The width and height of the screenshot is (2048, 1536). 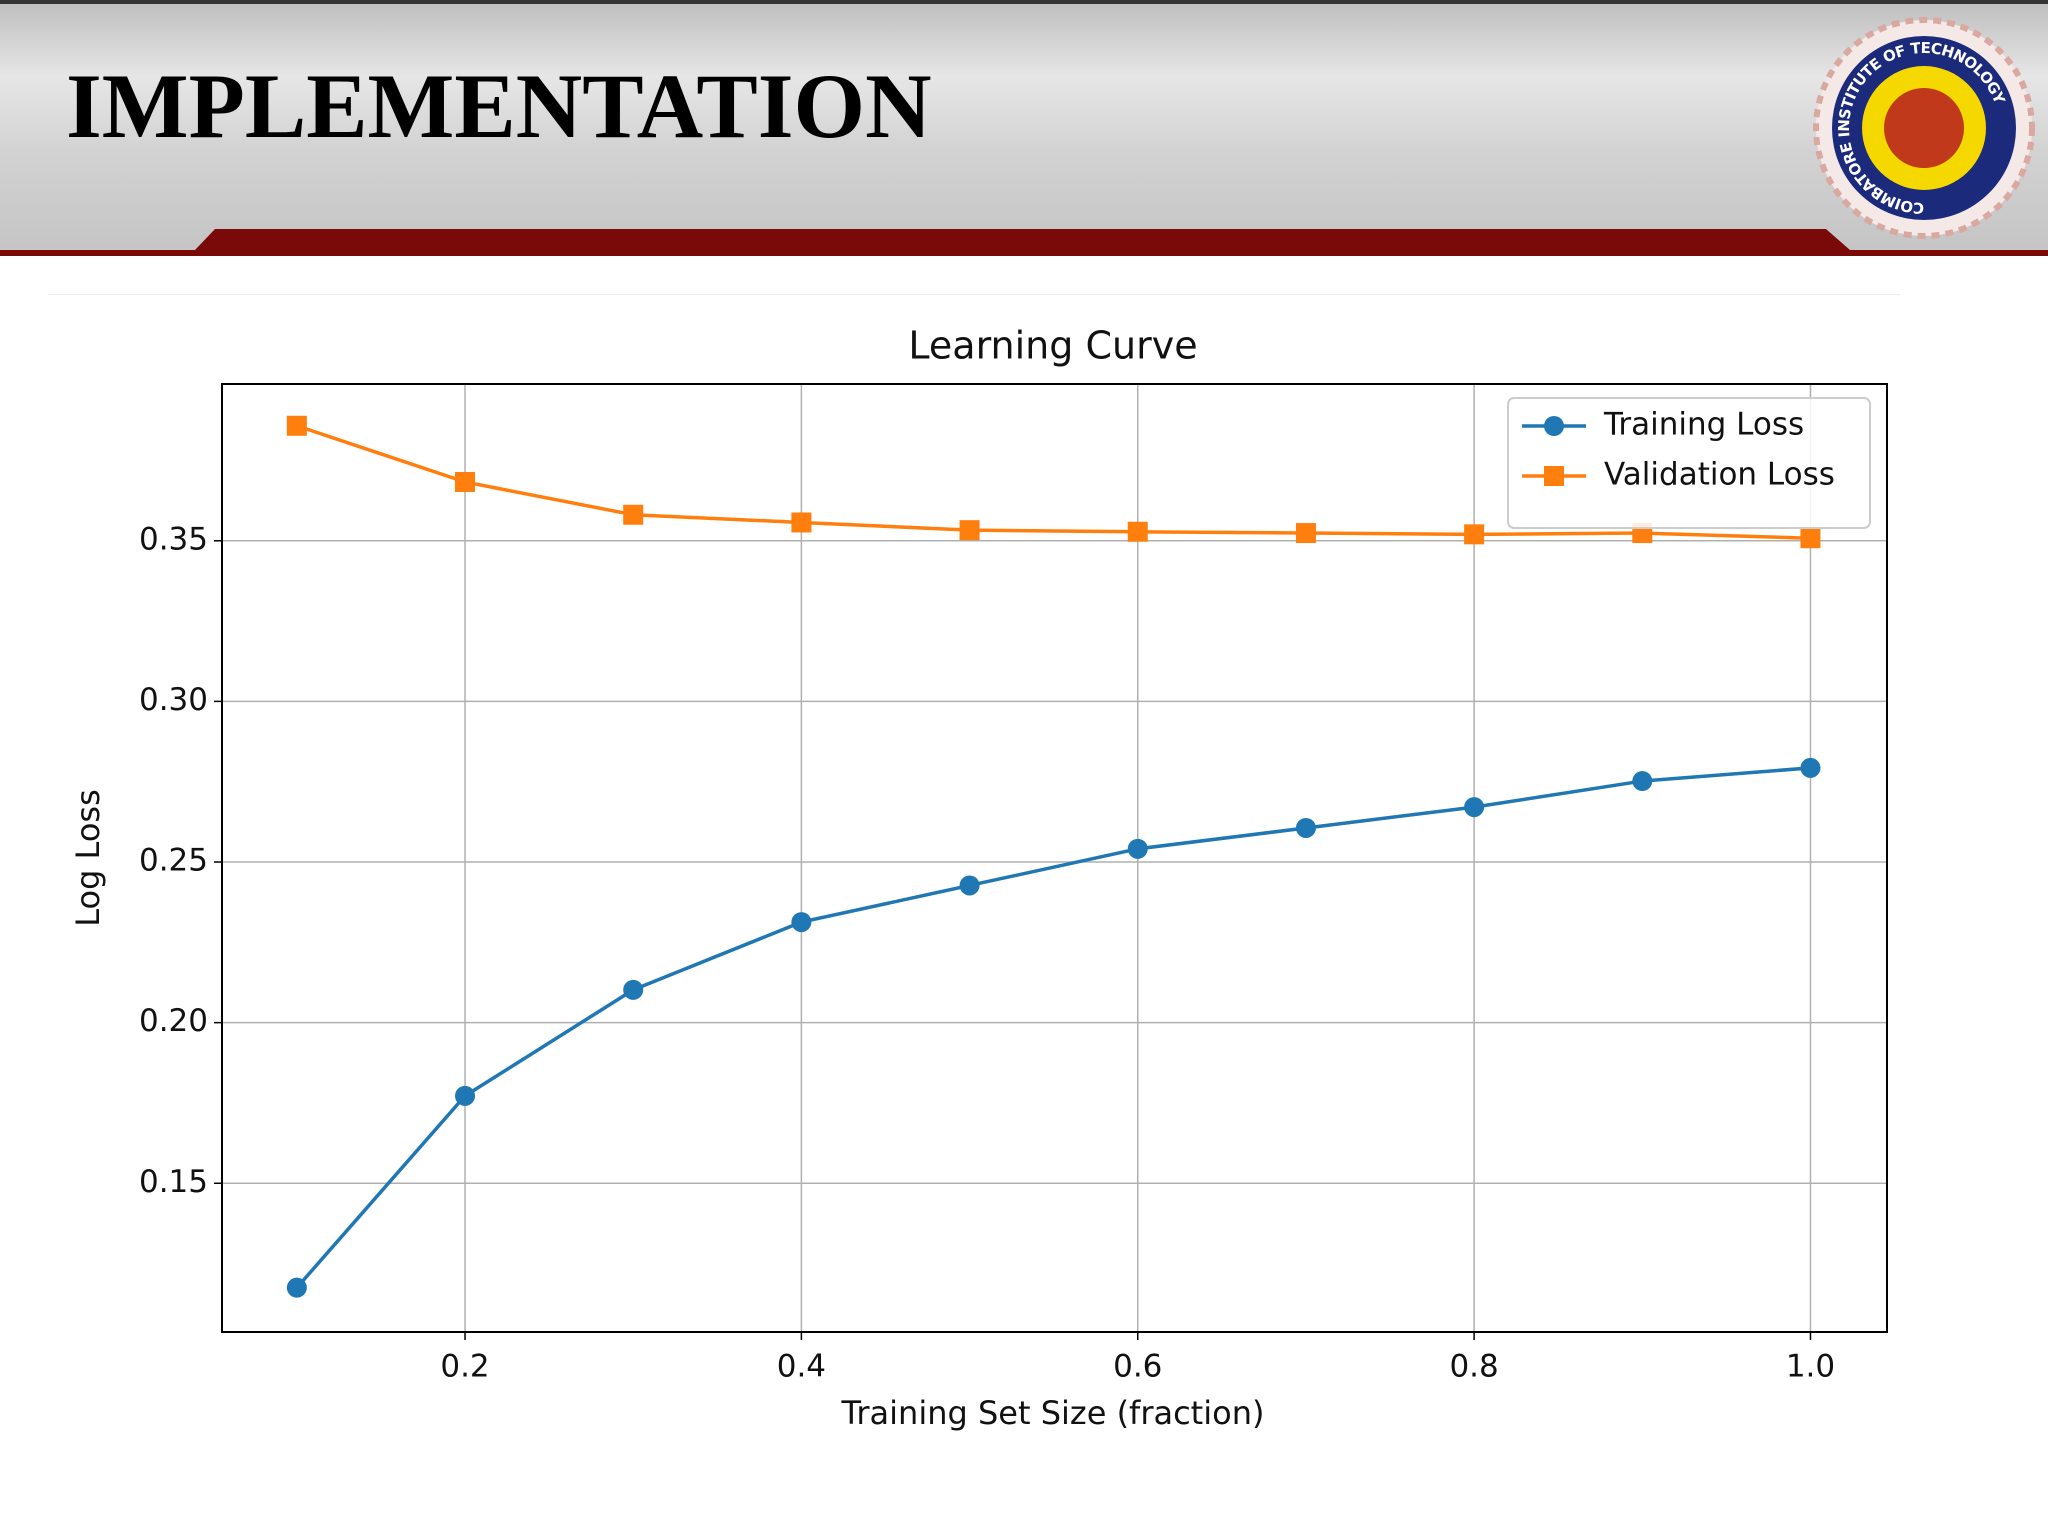 I want to click on x-tick-label: 1.0, so click(x=1810, y=1367).